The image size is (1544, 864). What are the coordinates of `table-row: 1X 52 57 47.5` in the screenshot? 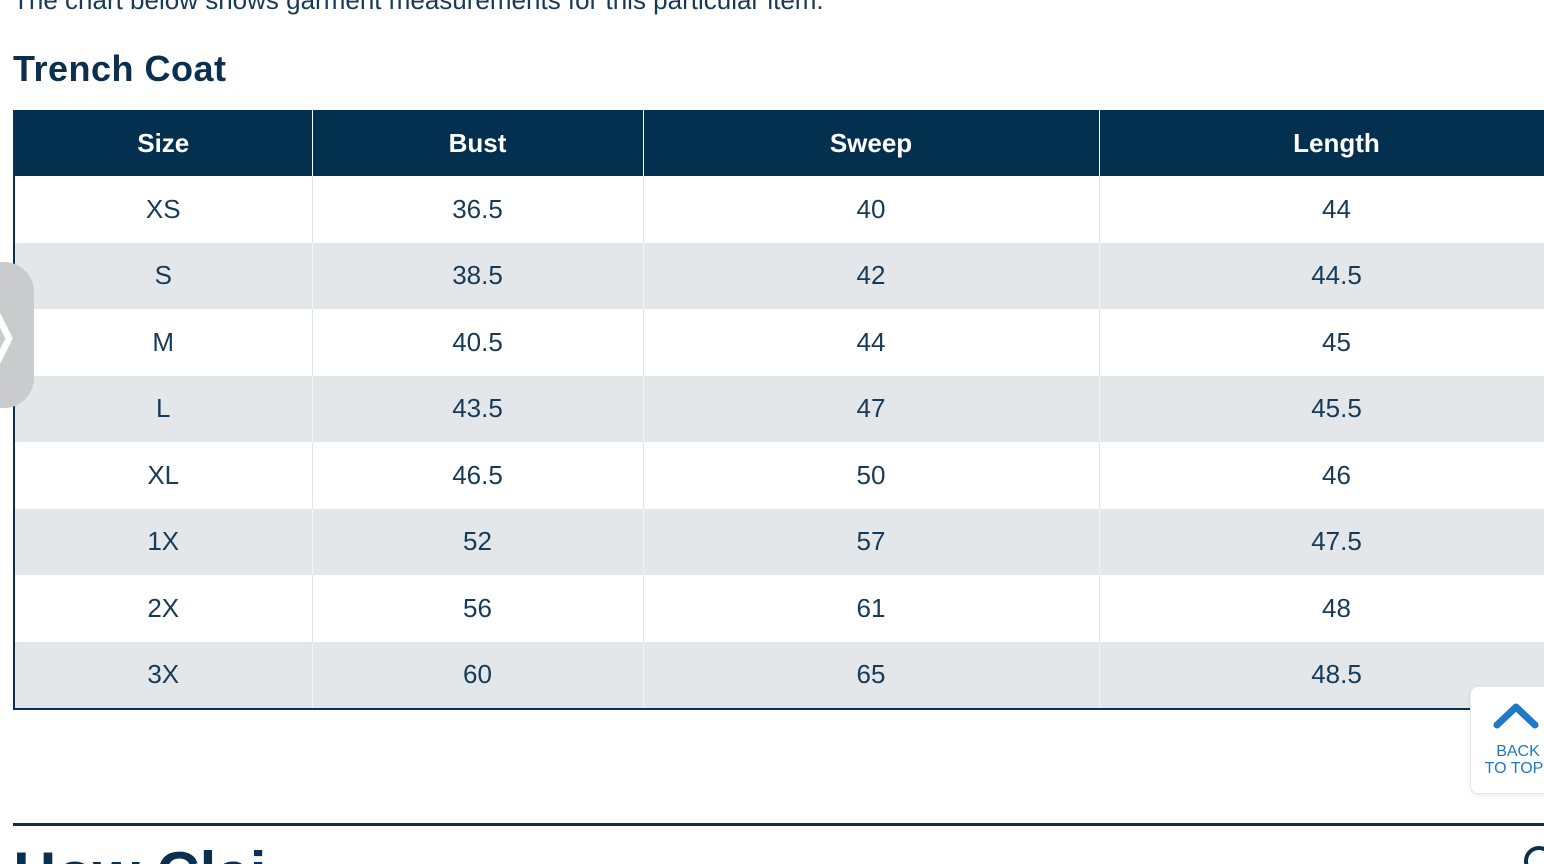 It's located at (779, 541).